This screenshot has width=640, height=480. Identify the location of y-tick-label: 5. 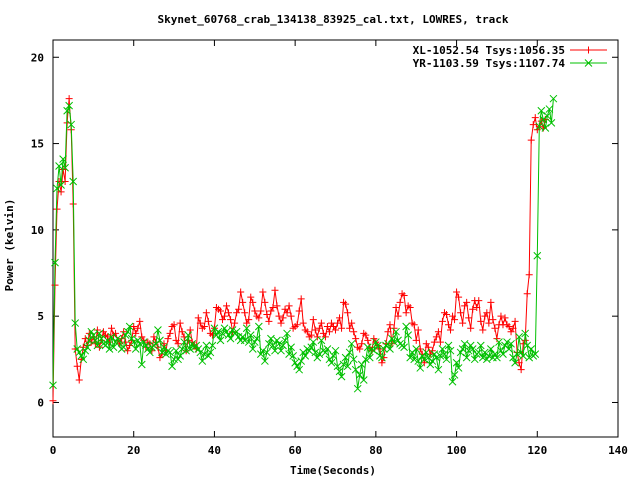
(40, 316).